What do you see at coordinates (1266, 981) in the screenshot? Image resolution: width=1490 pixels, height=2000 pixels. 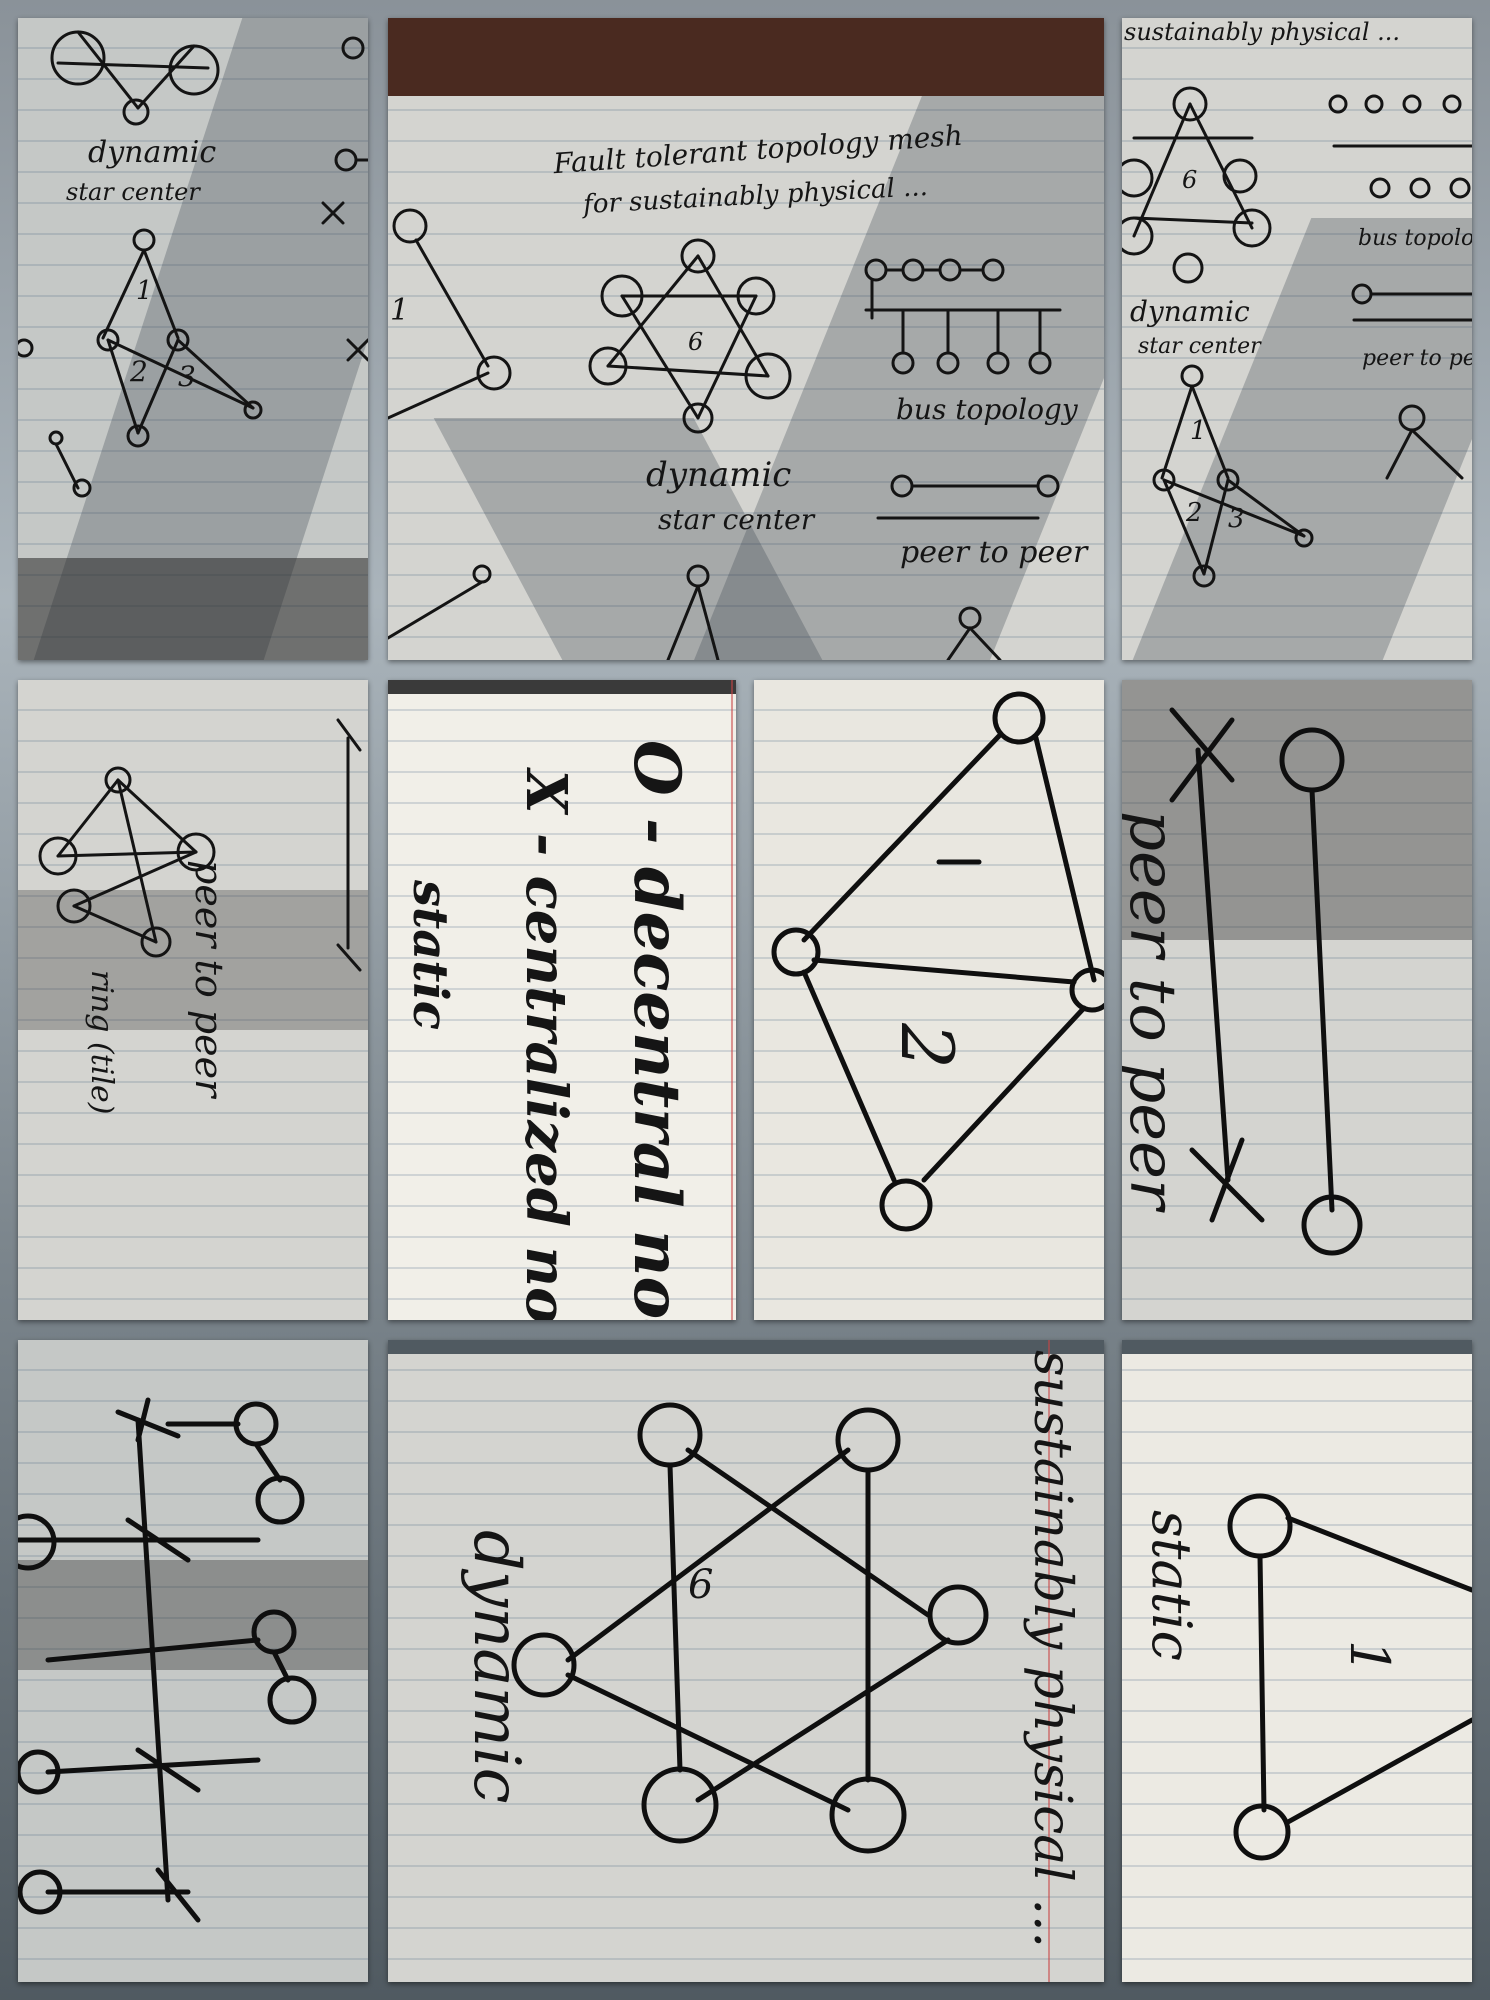 I see `peer-sketch` at bounding box center [1266, 981].